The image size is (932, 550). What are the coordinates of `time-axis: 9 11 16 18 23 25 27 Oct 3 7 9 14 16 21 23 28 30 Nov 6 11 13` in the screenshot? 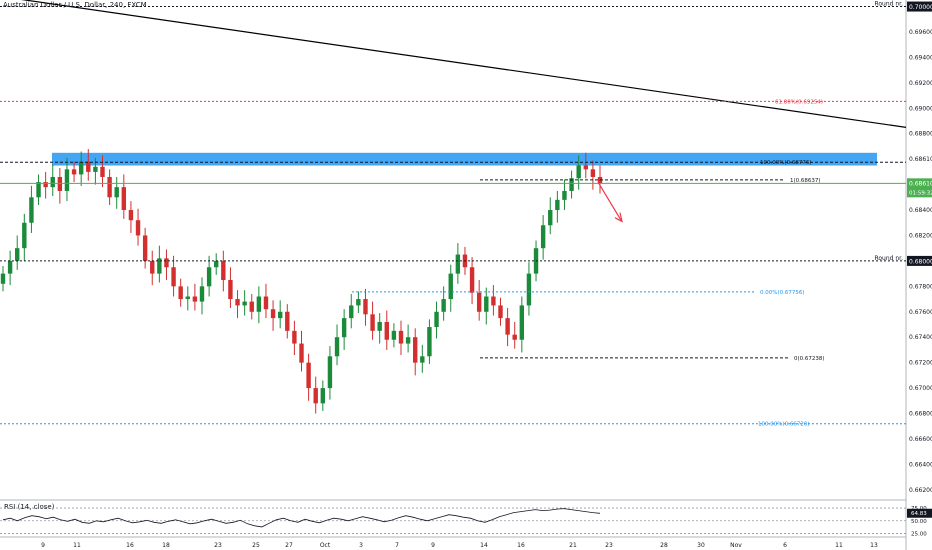 It's located at (459, 545).